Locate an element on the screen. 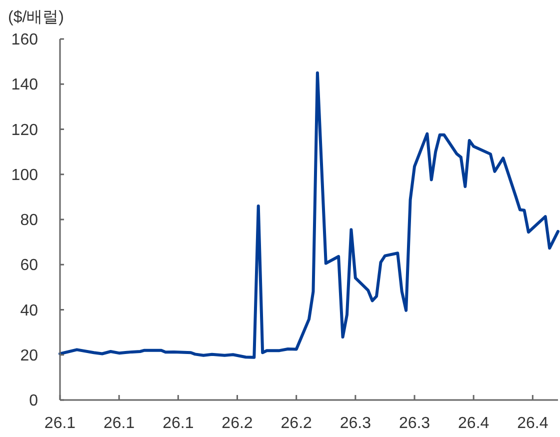 Image resolution: width=560 pixels, height=437 pixels. y-tick-label: 20 is located at coordinates (29, 355).